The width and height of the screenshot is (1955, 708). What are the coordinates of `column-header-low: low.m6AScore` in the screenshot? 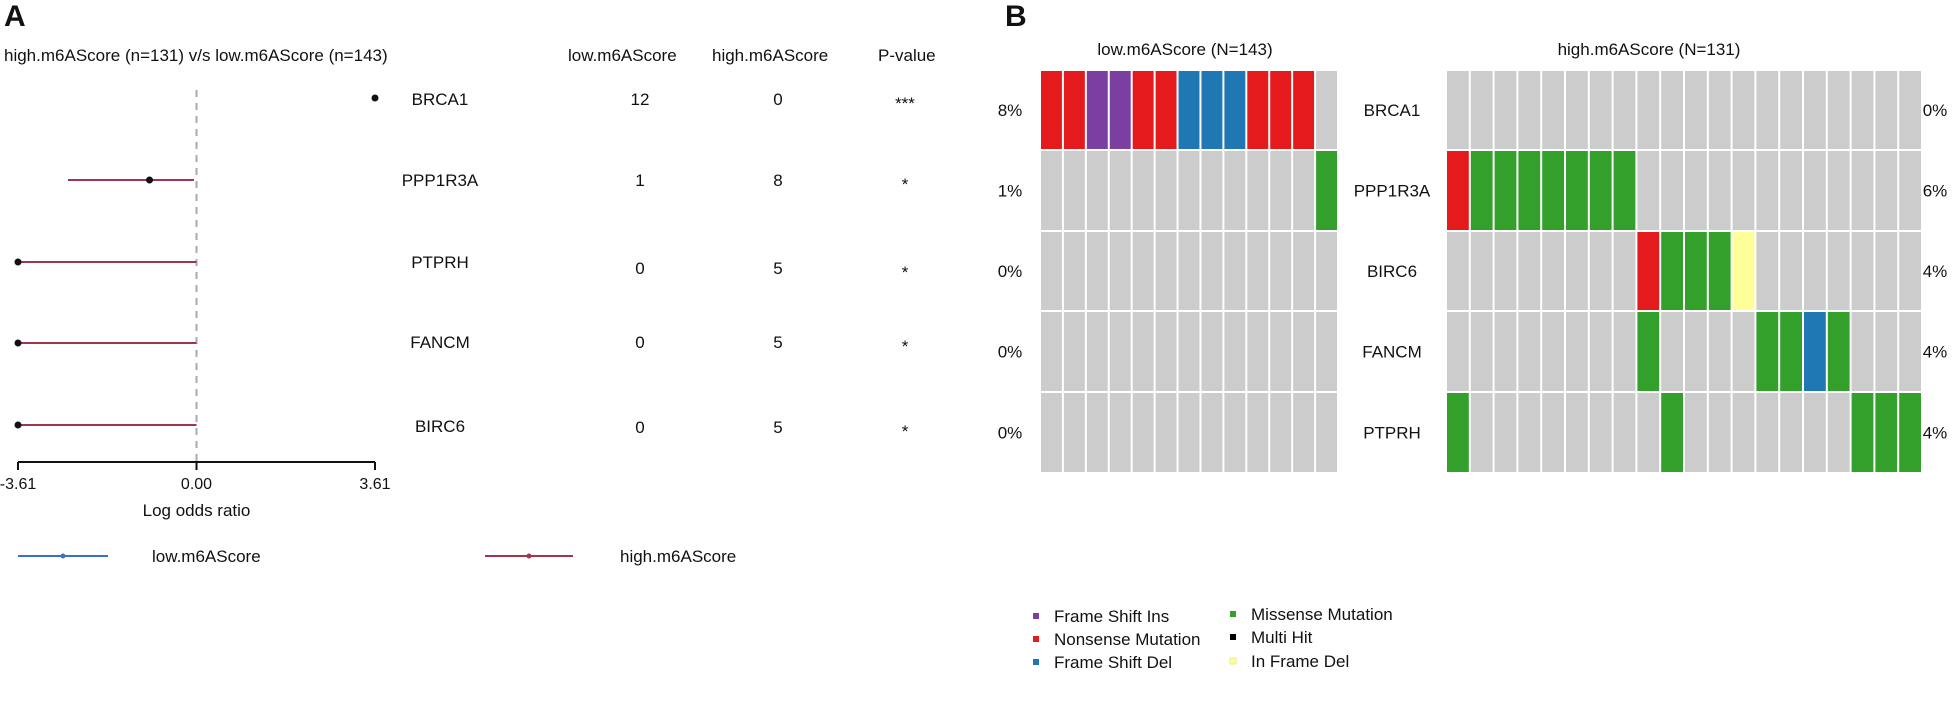 It's located at (622, 55).